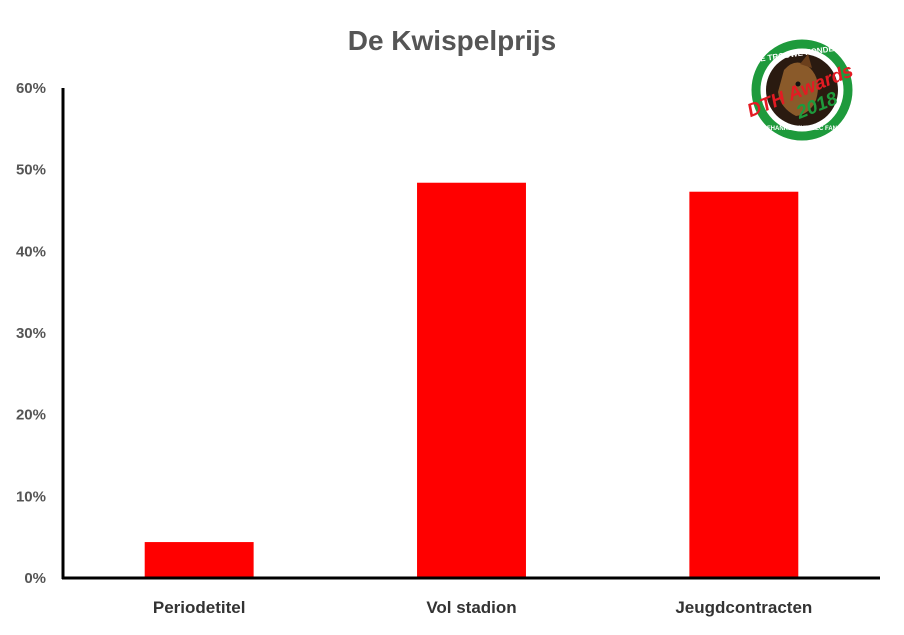 This screenshot has height=635, width=904. I want to click on x-axis-labels: Periodetitel Vol stadion Jeugdcontracten, so click(482, 607).